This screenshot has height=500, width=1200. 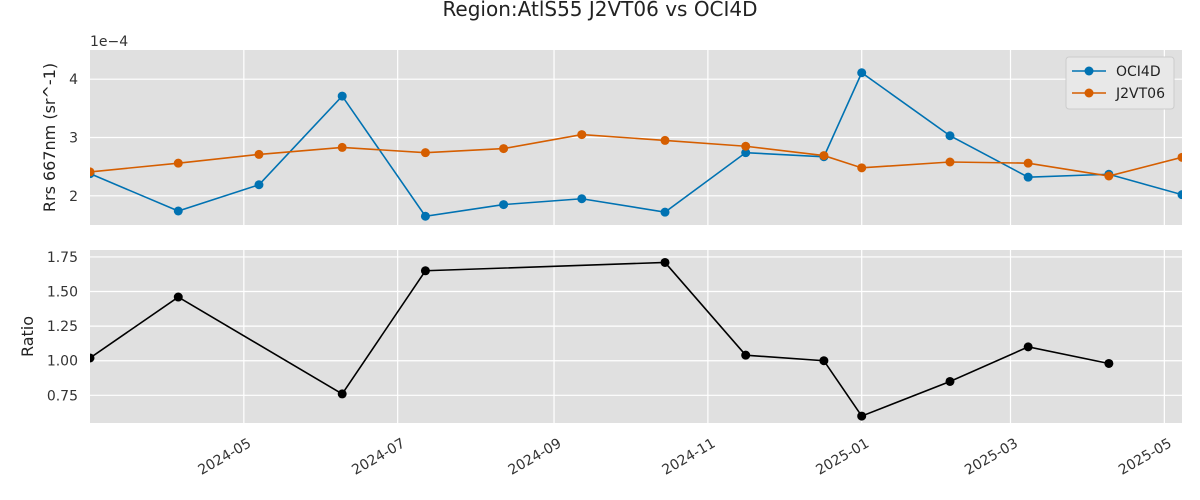 What do you see at coordinates (599, 10) in the screenshot?
I see `chart-title: Region:AtlS55 J2VT06 vs OCI4D` at bounding box center [599, 10].